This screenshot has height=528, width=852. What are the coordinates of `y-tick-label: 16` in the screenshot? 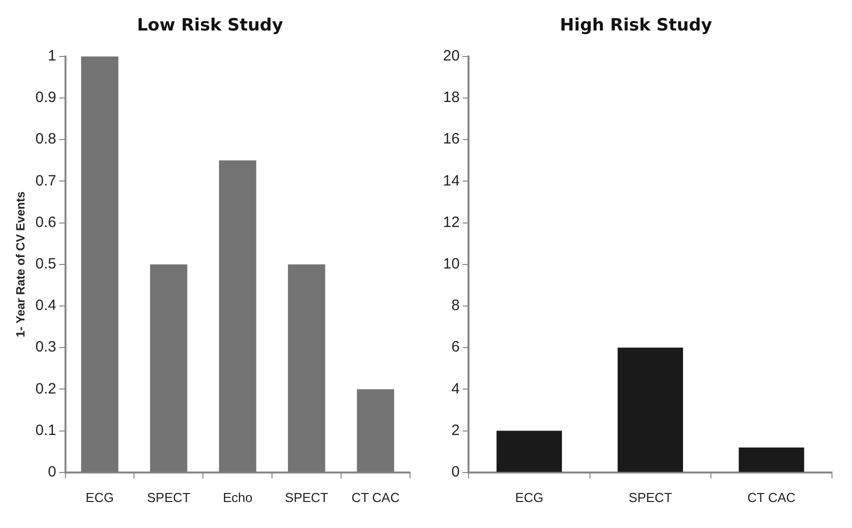 It's located at (451, 139).